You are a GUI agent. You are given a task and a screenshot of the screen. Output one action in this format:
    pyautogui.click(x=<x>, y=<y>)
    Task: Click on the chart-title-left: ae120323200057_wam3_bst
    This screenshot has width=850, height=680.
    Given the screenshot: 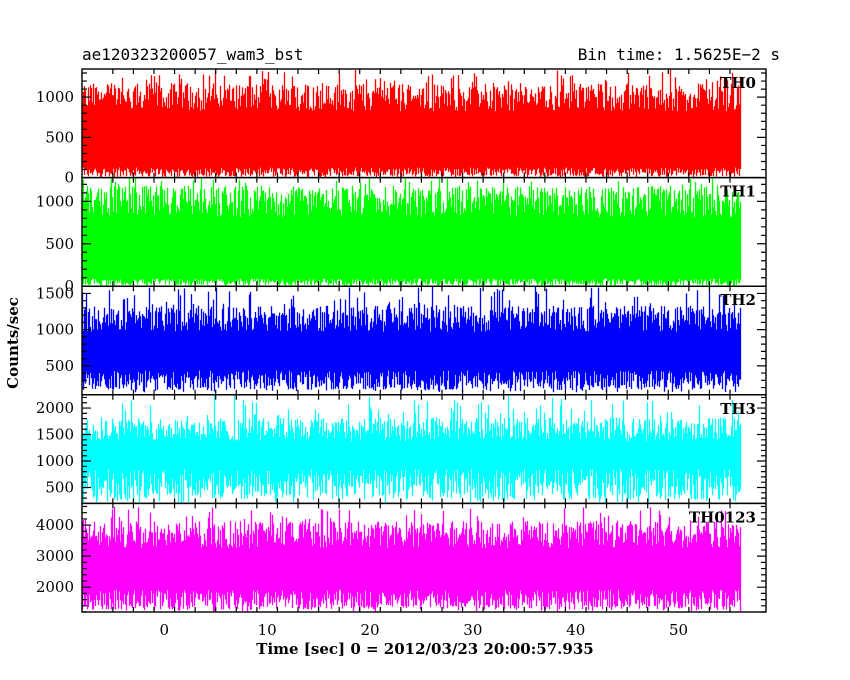 What is the action you would take?
    pyautogui.click(x=193, y=54)
    